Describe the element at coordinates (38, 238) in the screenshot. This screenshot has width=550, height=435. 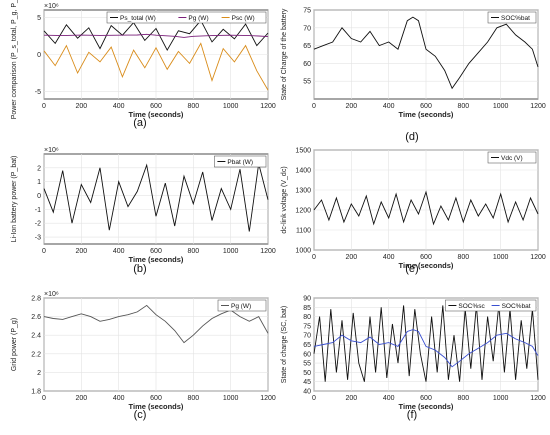
I see `y-tick-label: -3` at that location.